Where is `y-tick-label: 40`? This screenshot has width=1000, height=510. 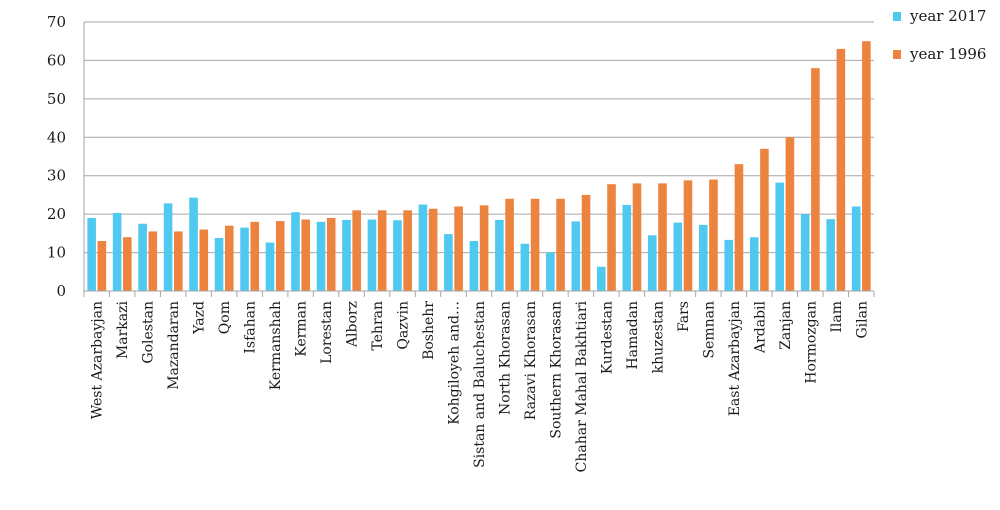
y-tick-label: 40 is located at coordinates (56, 137).